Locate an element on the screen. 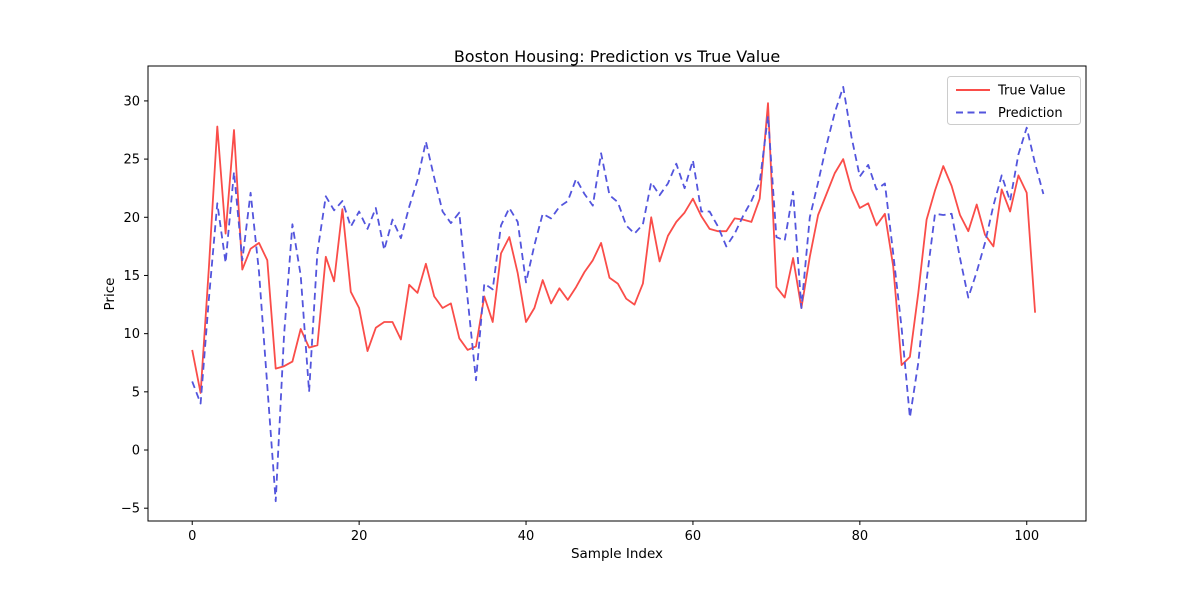 Image resolution: width=1200 pixels, height=591 pixels. legend-true-value-label: True Value is located at coordinates (1031, 91).